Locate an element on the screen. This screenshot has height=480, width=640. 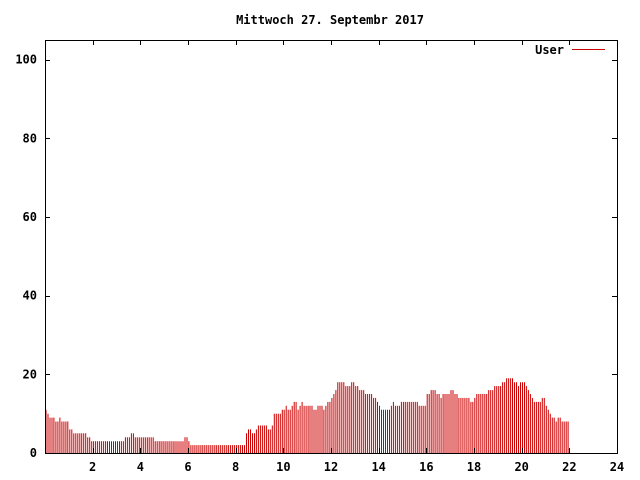
x-tick-label-2: 2 is located at coordinates (92, 467).